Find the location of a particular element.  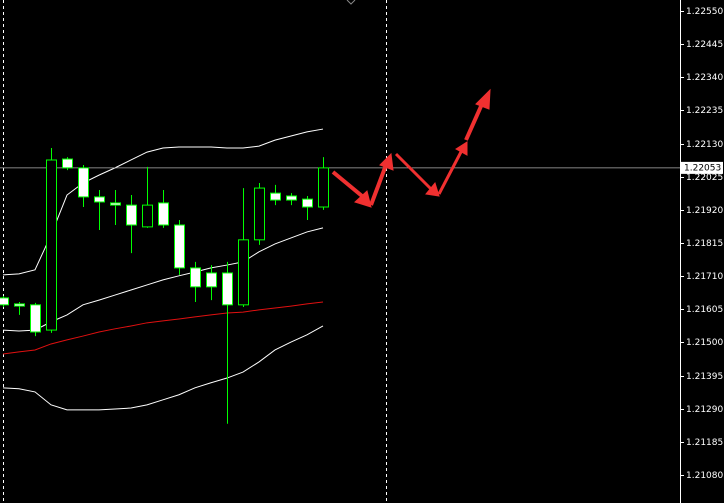

current-price-label: 1.22053 is located at coordinates (702, 168).